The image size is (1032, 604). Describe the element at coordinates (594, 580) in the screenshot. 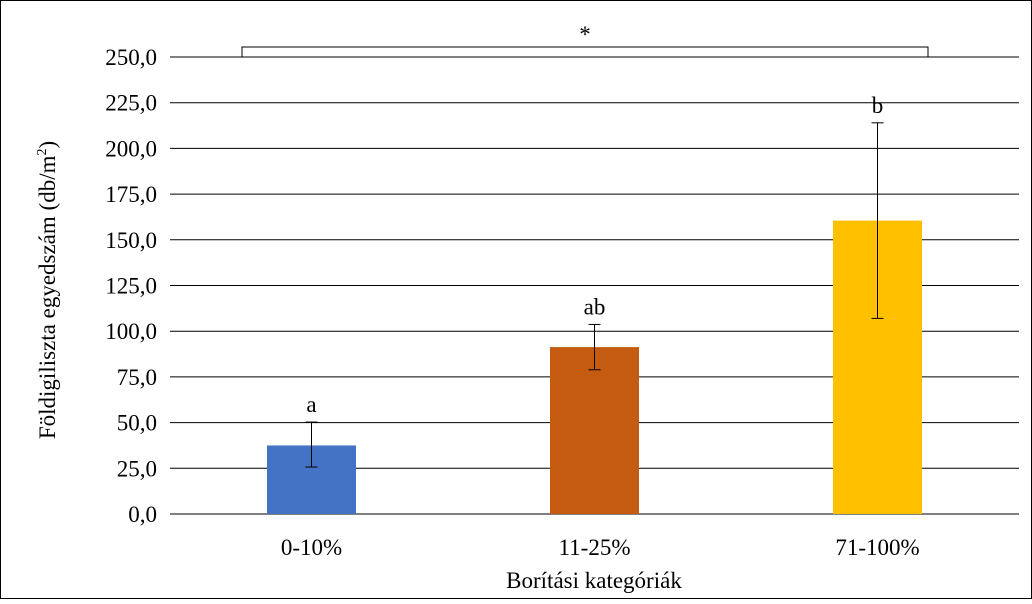

I see `x-axis-title: Borítási kategóriák` at that location.